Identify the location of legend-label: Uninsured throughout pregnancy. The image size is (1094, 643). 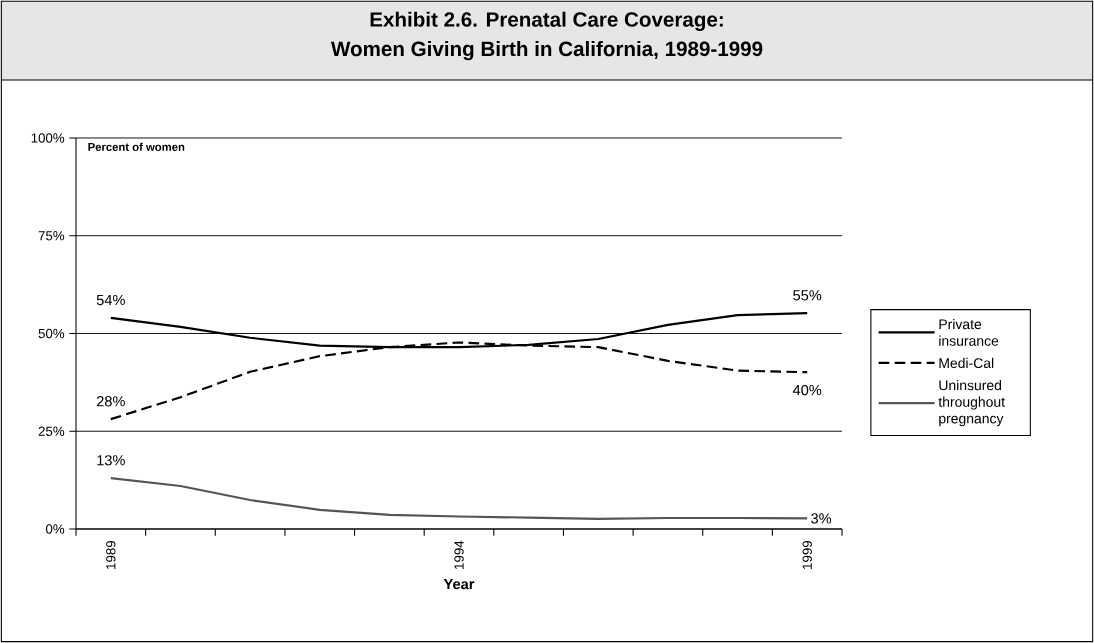
(971, 403).